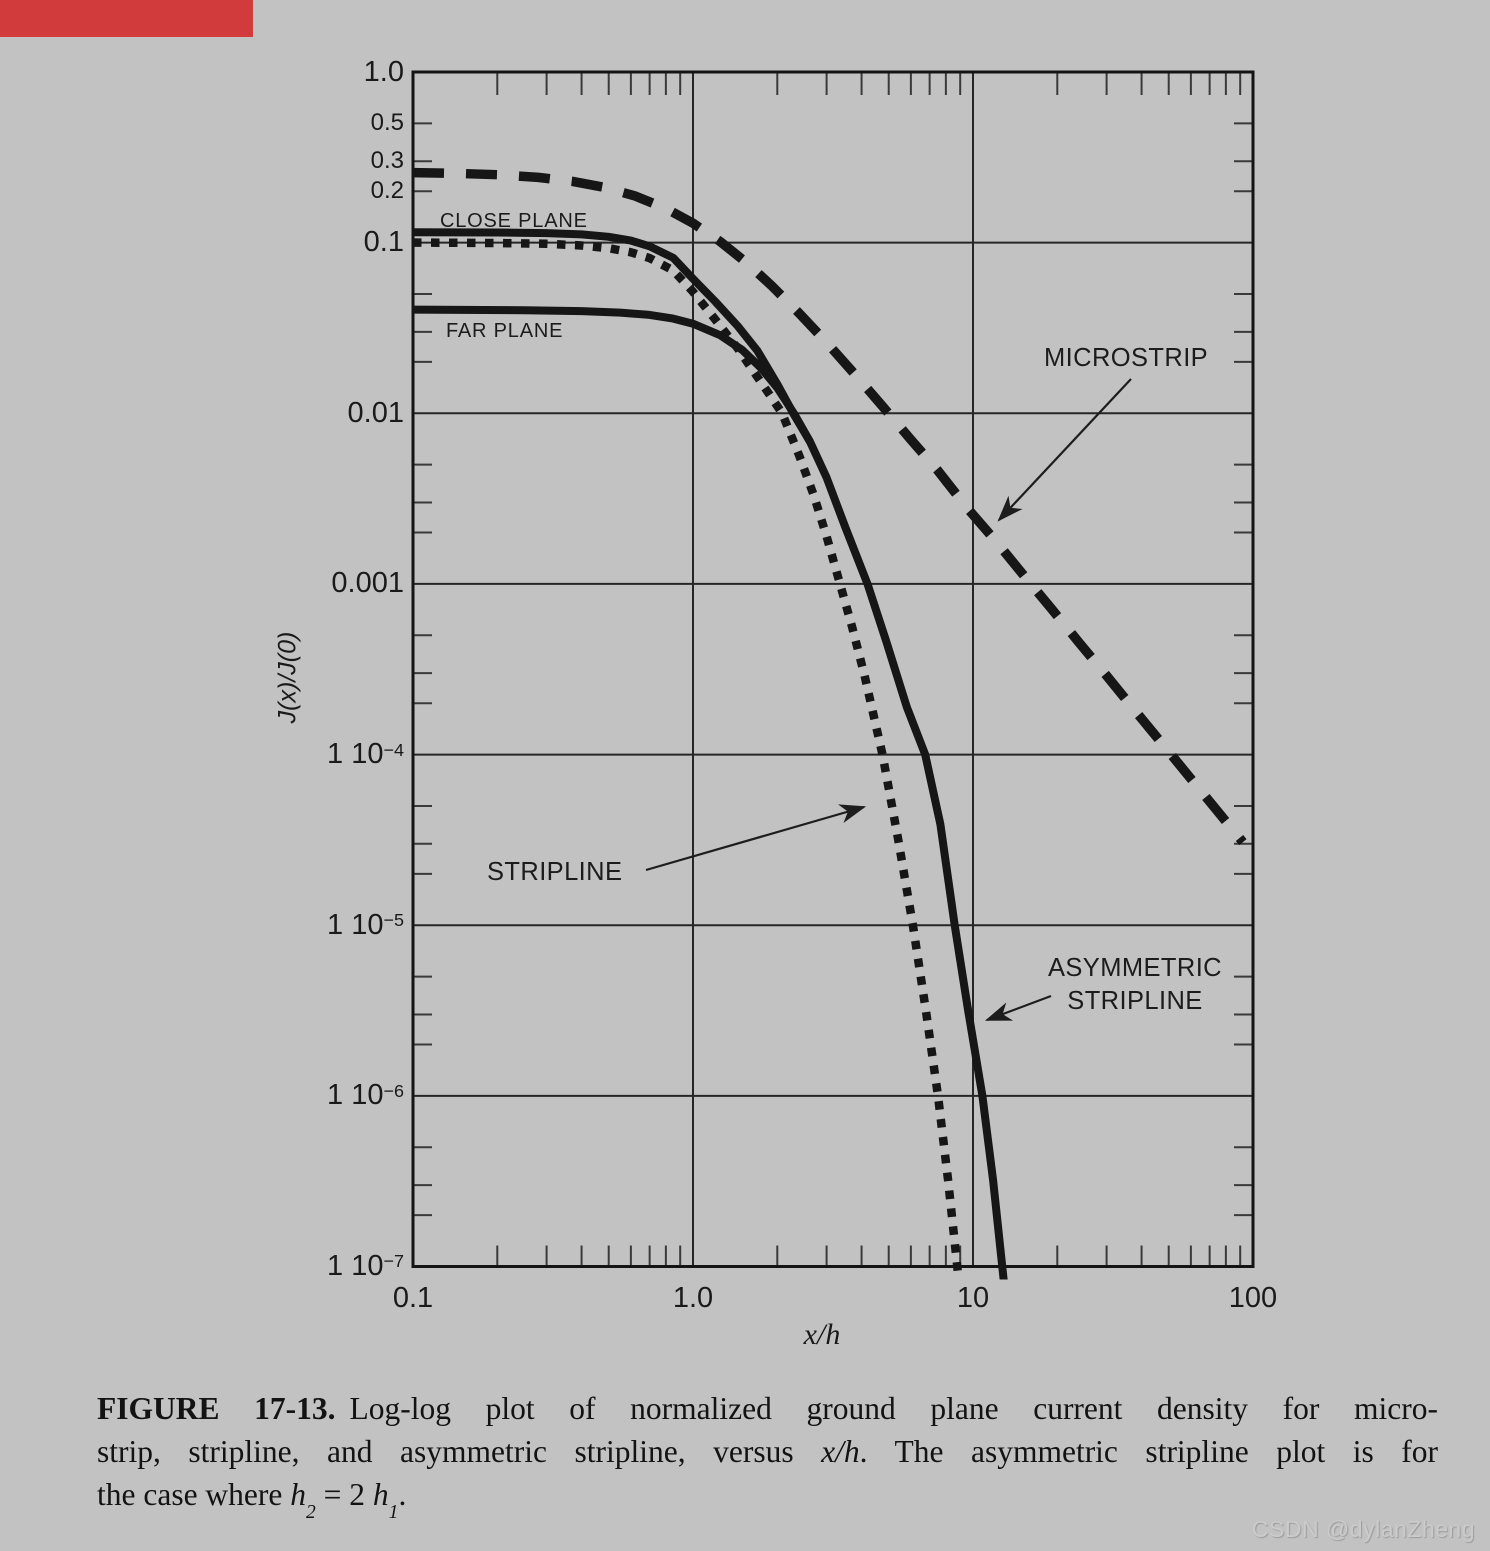  What do you see at coordinates (298, 1494) in the screenshot?
I see `caption-var-h2: h` at bounding box center [298, 1494].